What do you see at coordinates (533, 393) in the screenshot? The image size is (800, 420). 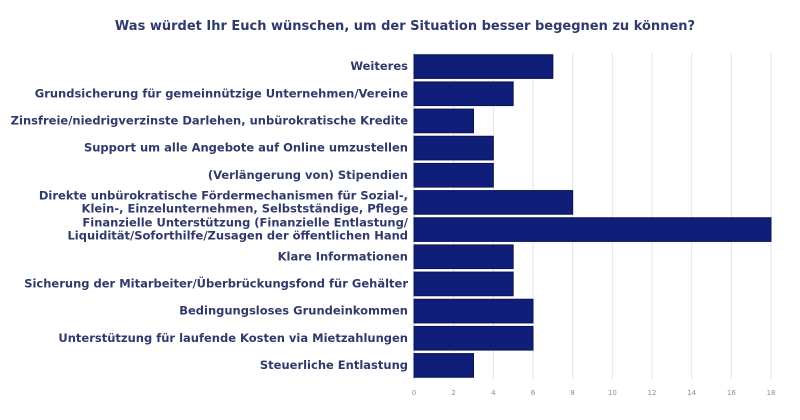 I see `x-tick-label-6: 6` at bounding box center [533, 393].